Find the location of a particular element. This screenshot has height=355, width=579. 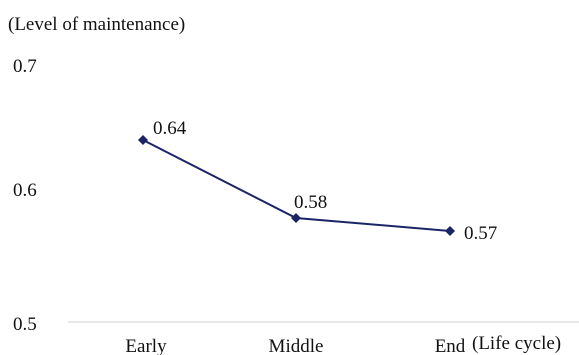

y-tick-0.5: 0.5 is located at coordinates (25, 324).